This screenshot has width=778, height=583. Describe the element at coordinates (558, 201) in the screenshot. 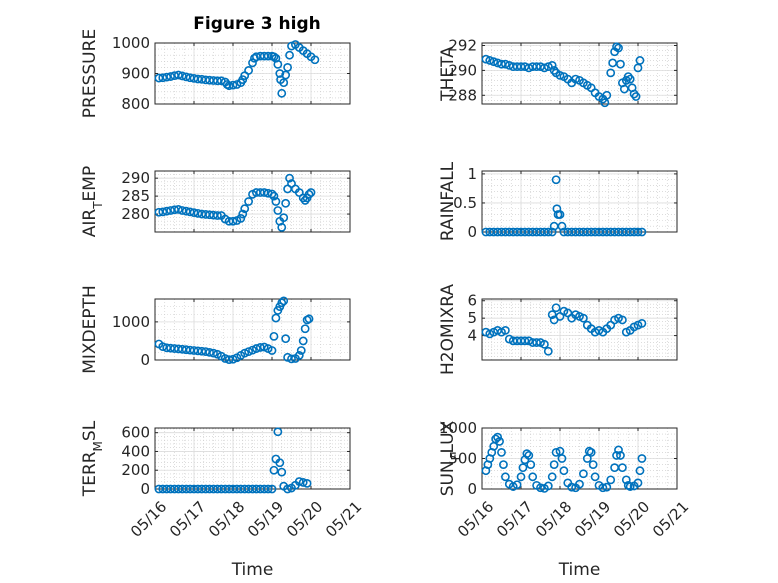

I see `panel-rainfall: 0 0.5 1 RAINFALL` at that location.